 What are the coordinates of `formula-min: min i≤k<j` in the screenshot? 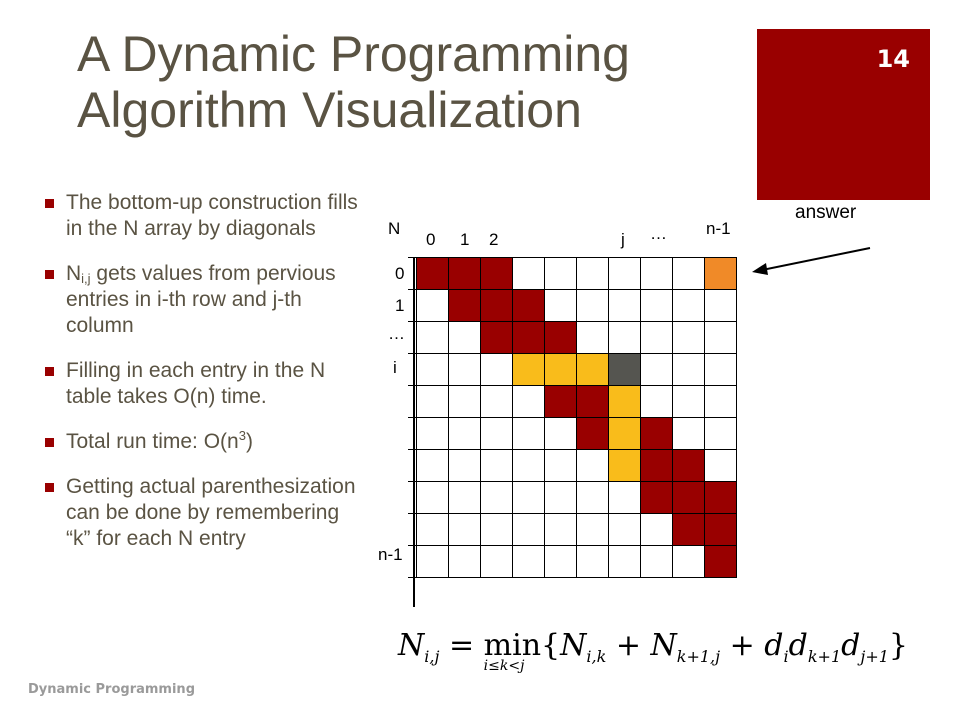 It's located at (512, 651).